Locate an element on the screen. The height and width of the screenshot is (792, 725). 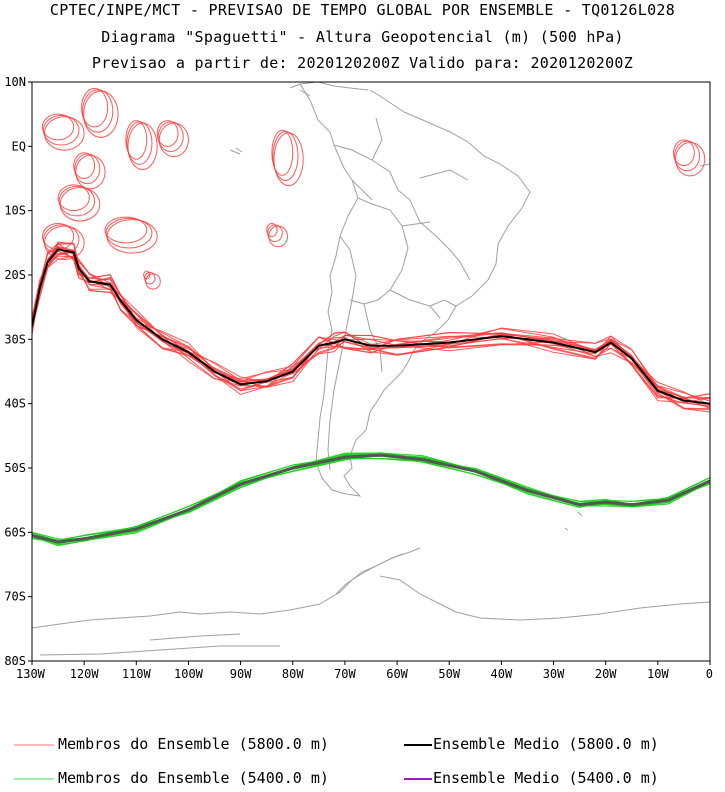
lat-tick-label: 80S is located at coordinates (15, 661).